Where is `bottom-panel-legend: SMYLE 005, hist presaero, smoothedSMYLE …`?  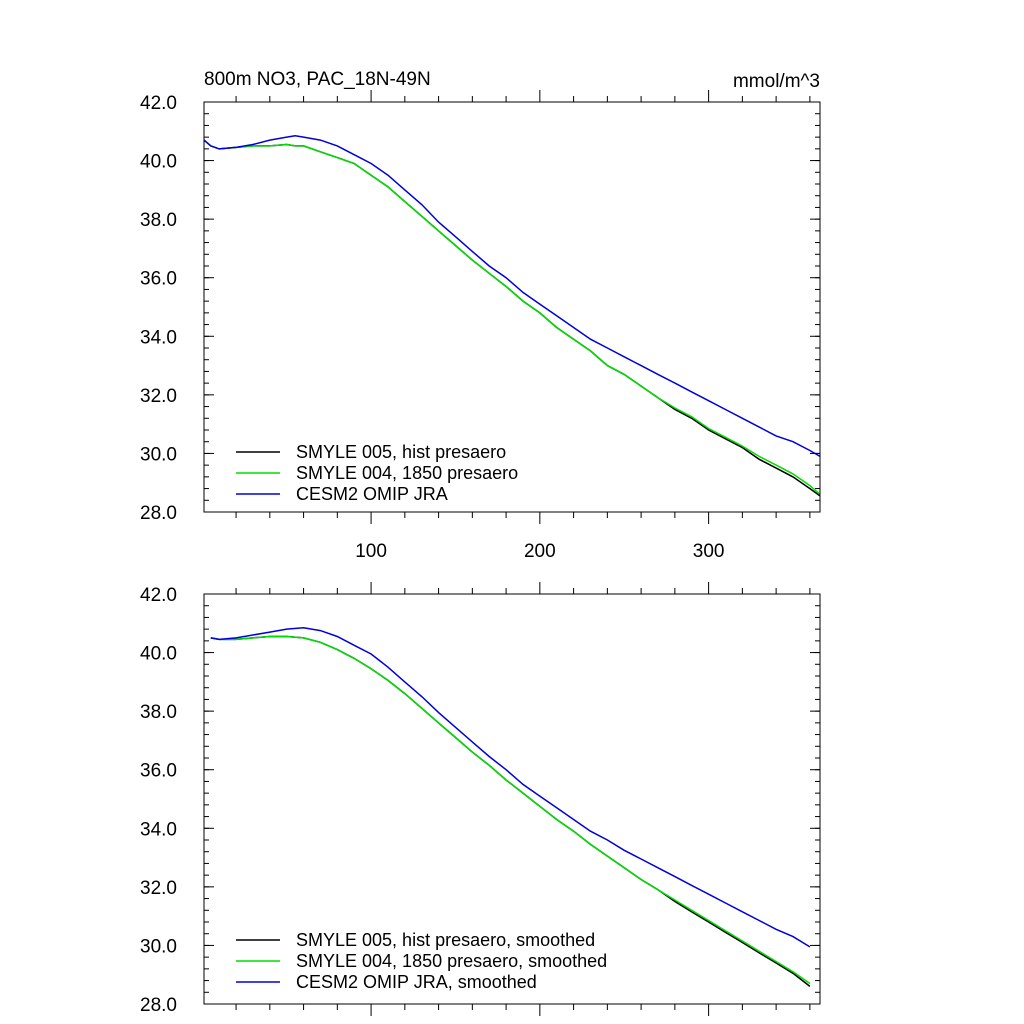 bottom-panel-legend: SMYLE 005, hist presaero, smoothedSMYLE … is located at coordinates (421, 961).